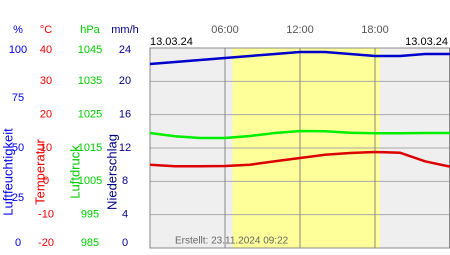  Describe the element at coordinates (46, 50) in the screenshot. I see `y-tick-label: 40` at that location.